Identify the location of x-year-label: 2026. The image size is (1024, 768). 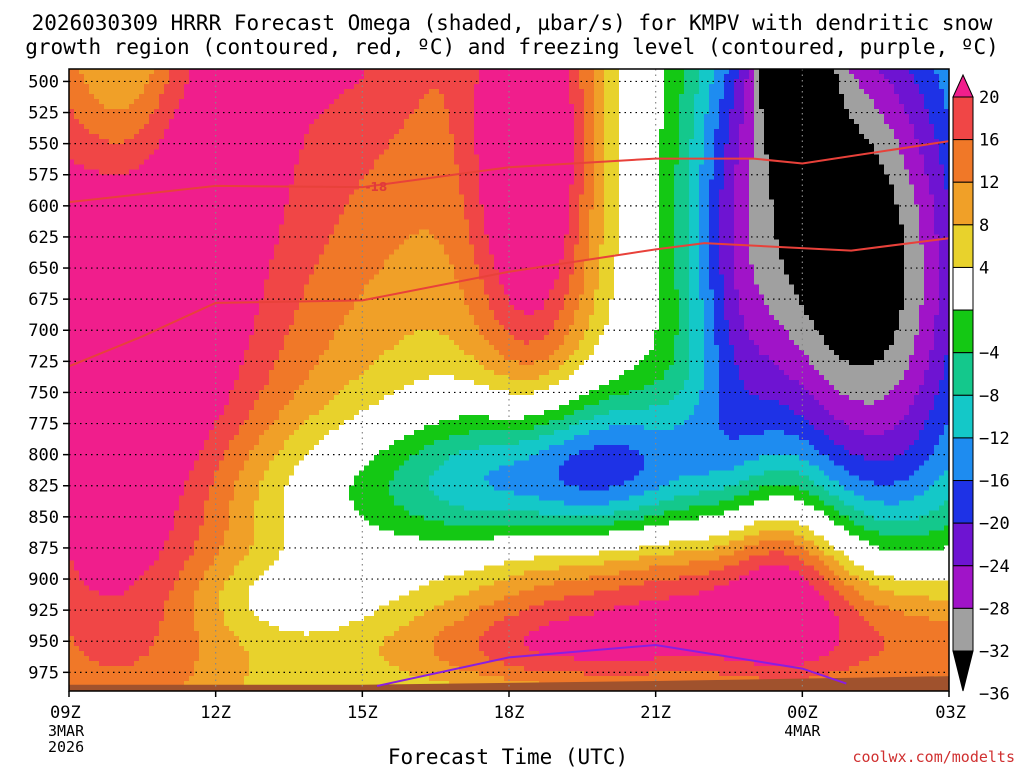
(66, 747).